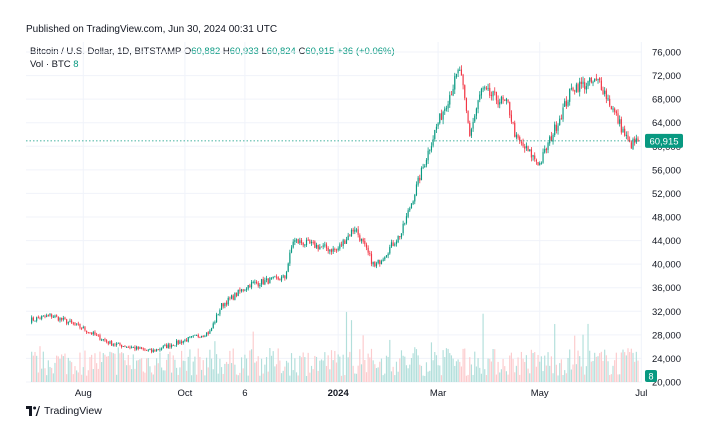  What do you see at coordinates (666, 383) in the screenshot?
I see `y-tick-label: 20,000` at bounding box center [666, 383].